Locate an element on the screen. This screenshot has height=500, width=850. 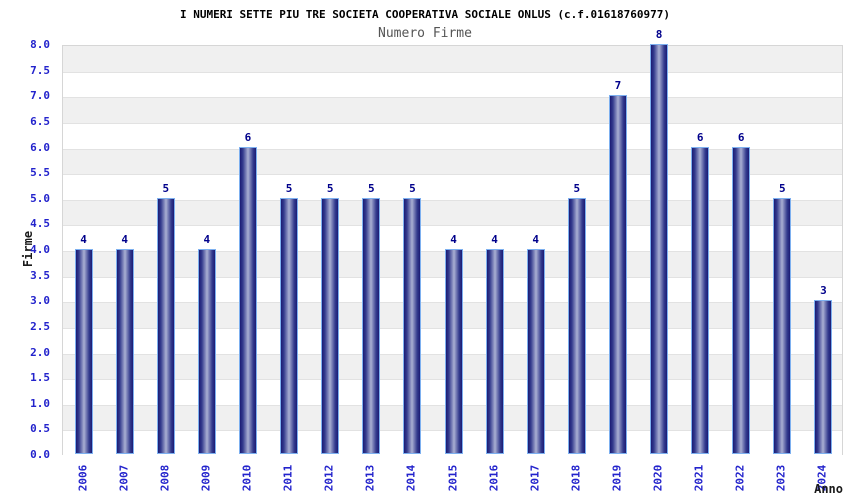
x-tick-label: 2009 is located at coordinates (206, 478).